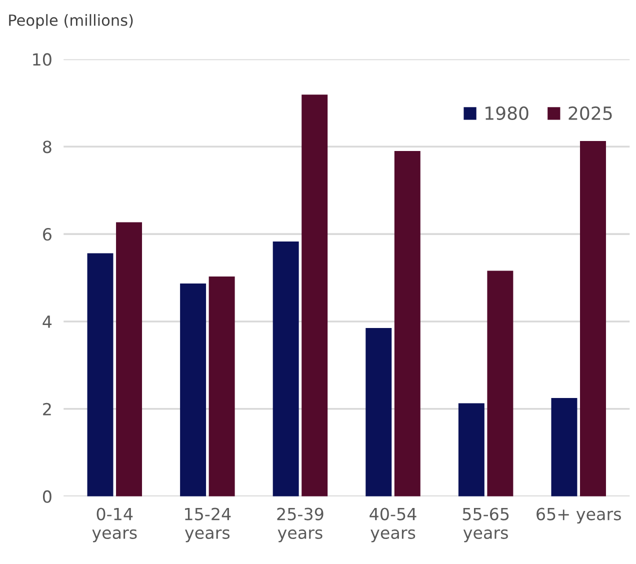 The height and width of the screenshot is (564, 636). I want to click on y-tick-label: 8, so click(47, 147).